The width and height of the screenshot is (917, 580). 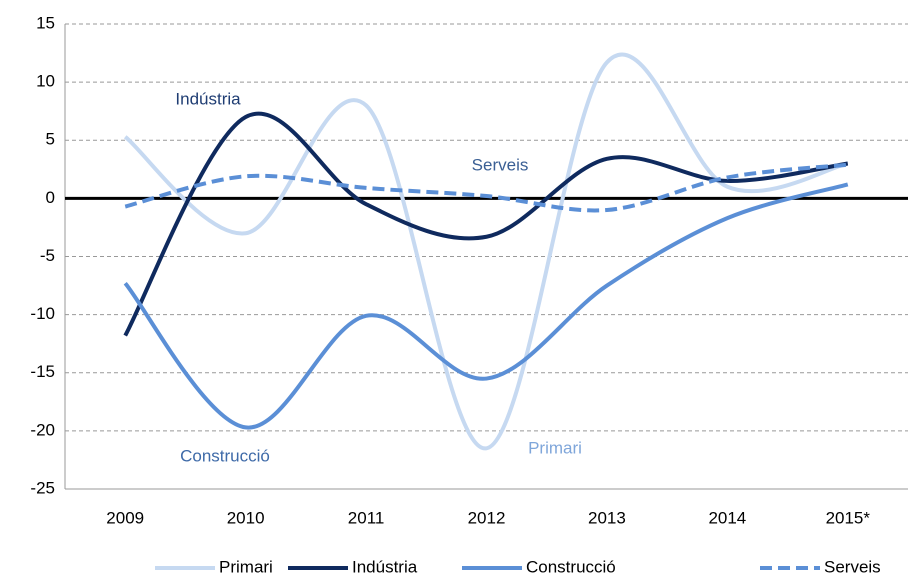 What do you see at coordinates (486, 187) in the screenshot?
I see `series-line` at bounding box center [486, 187].